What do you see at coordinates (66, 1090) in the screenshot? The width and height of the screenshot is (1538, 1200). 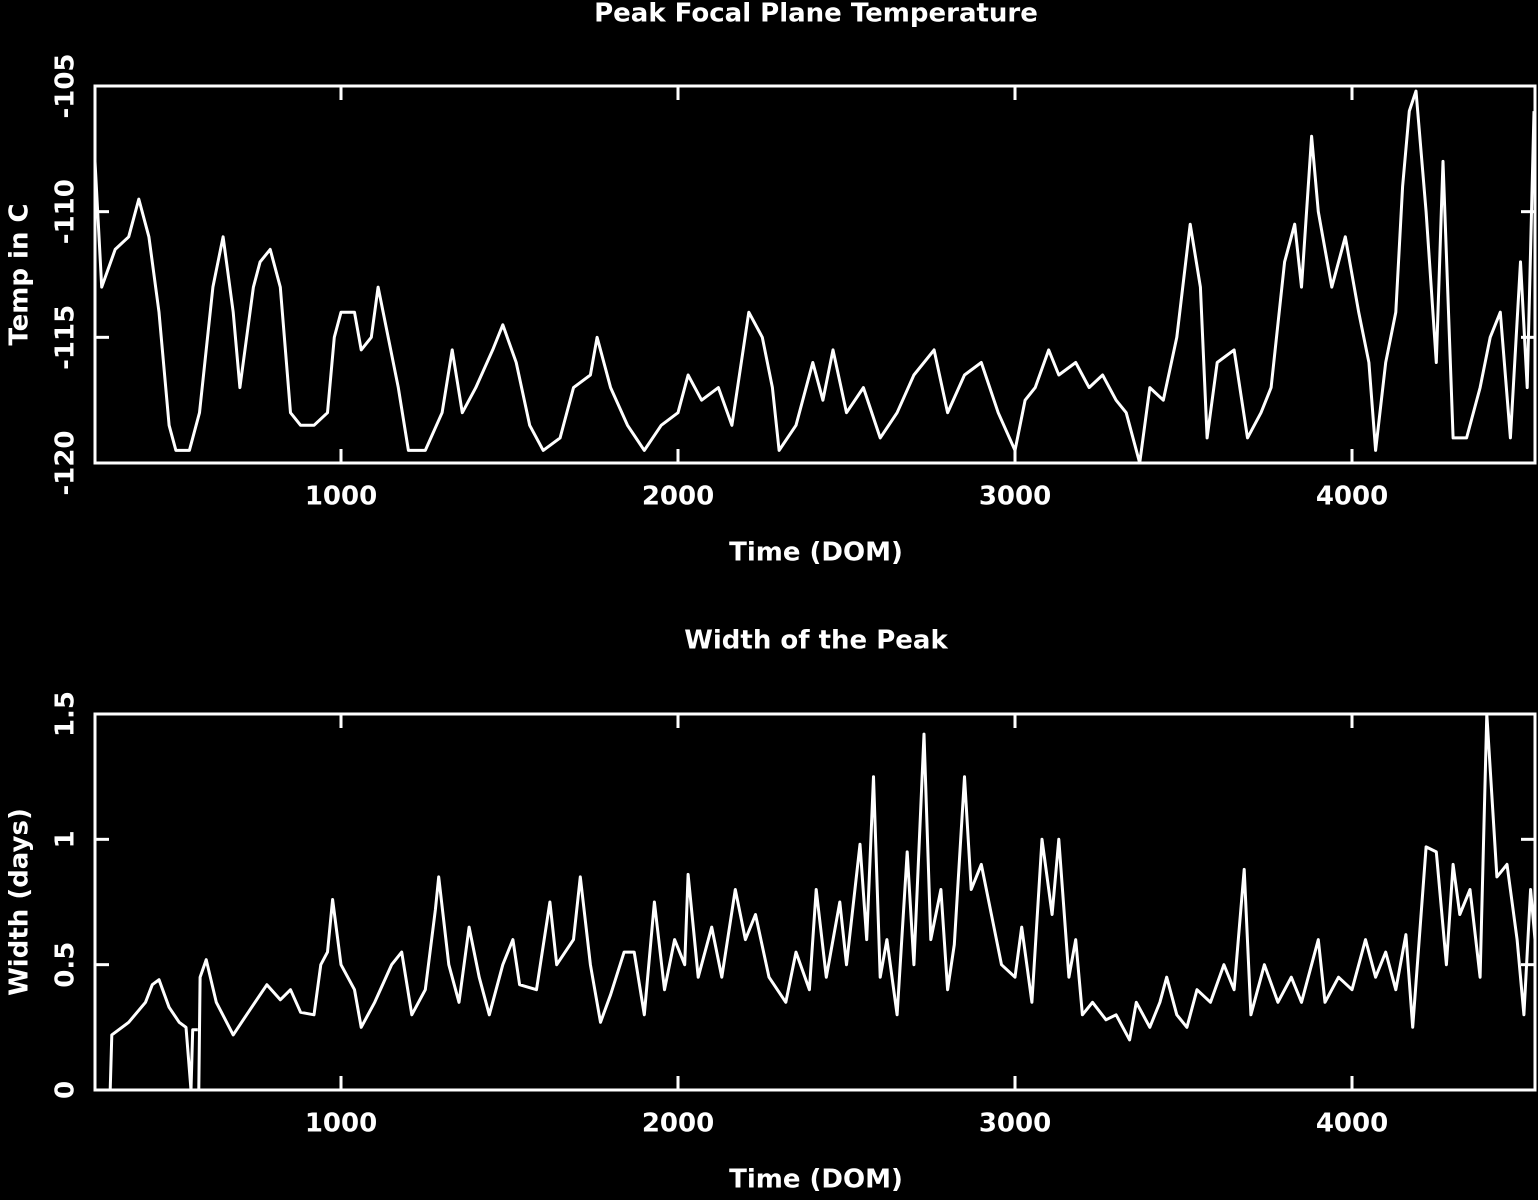 I see `y-tick-label: 0` at bounding box center [66, 1090].